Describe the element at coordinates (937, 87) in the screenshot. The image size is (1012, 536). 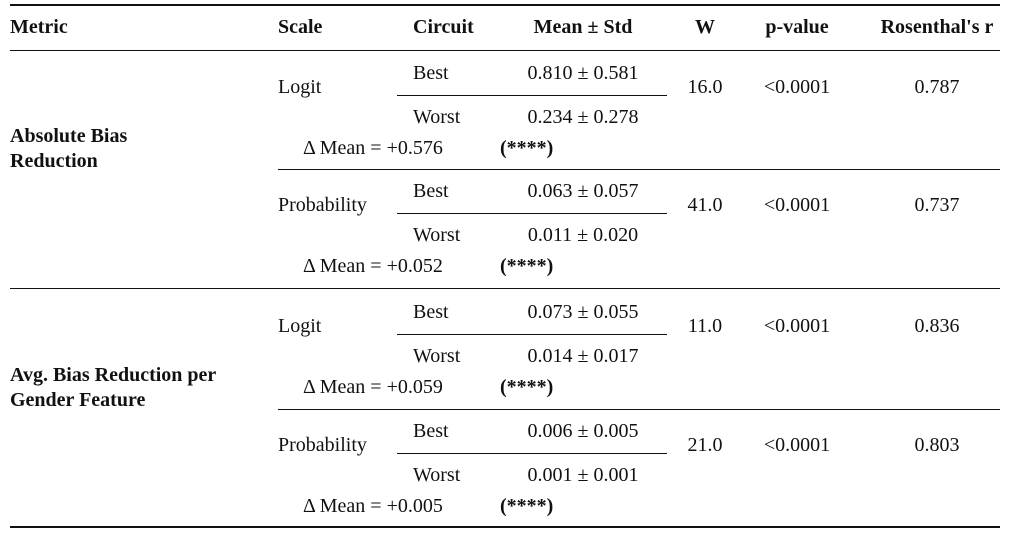
I see `effect-size: 0.787` at that location.